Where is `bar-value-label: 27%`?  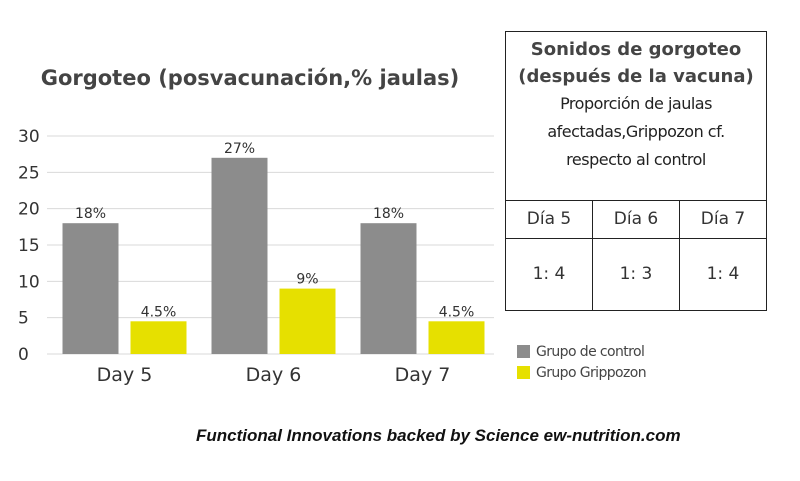
bar-value-label: 27% is located at coordinates (239, 149).